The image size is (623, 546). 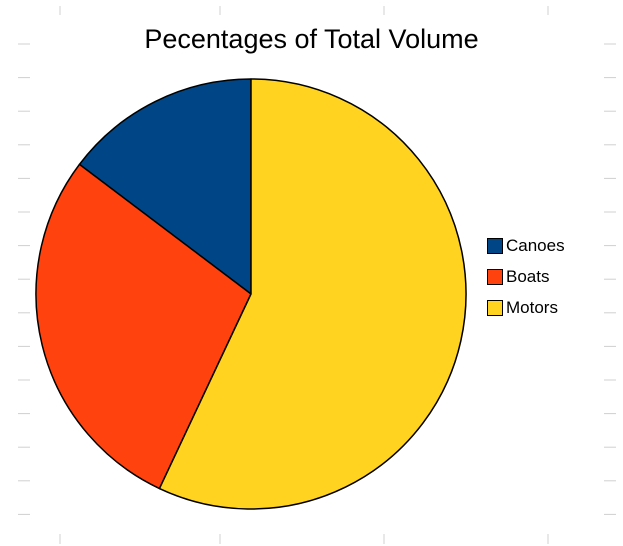 I want to click on legend-item-canoes: Canoes, so click(x=526, y=245).